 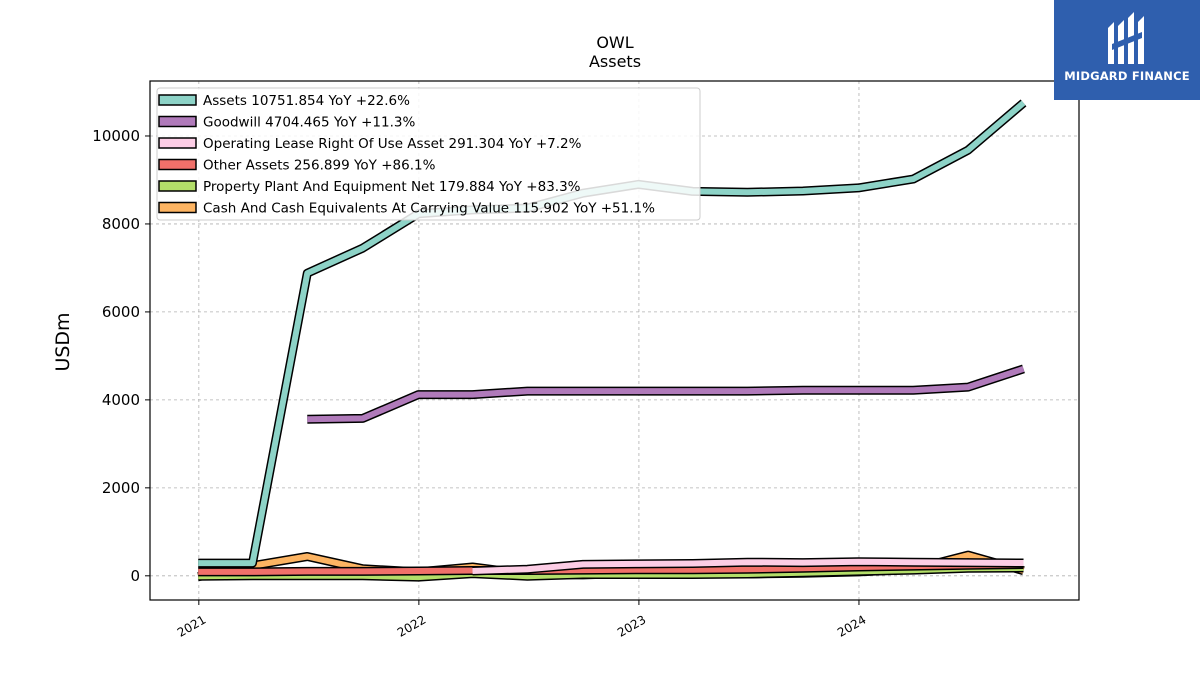 I want to click on legend-label: Assets 10751.854 YoY +22.6%, so click(x=306, y=101).